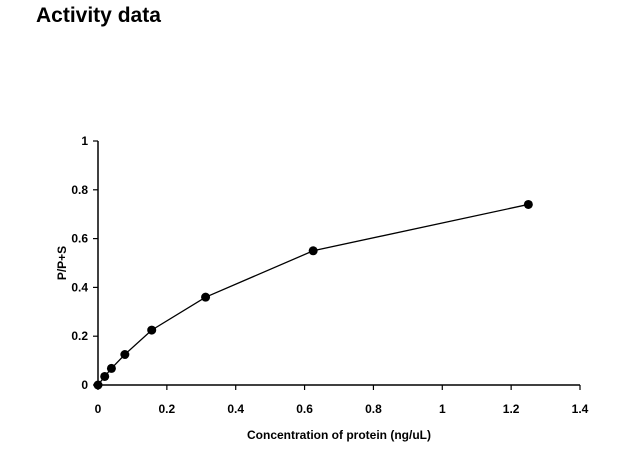  Describe the element at coordinates (304, 409) in the screenshot. I see `x-tick-label: 0.6` at that location.